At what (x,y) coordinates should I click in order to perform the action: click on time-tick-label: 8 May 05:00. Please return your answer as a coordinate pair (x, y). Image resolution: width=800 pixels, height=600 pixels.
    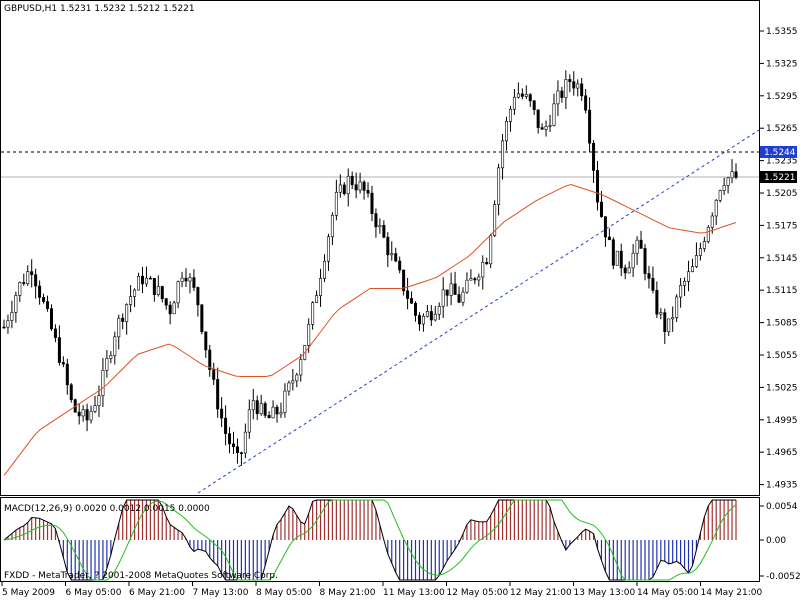
    Looking at the image, I should click on (284, 593).